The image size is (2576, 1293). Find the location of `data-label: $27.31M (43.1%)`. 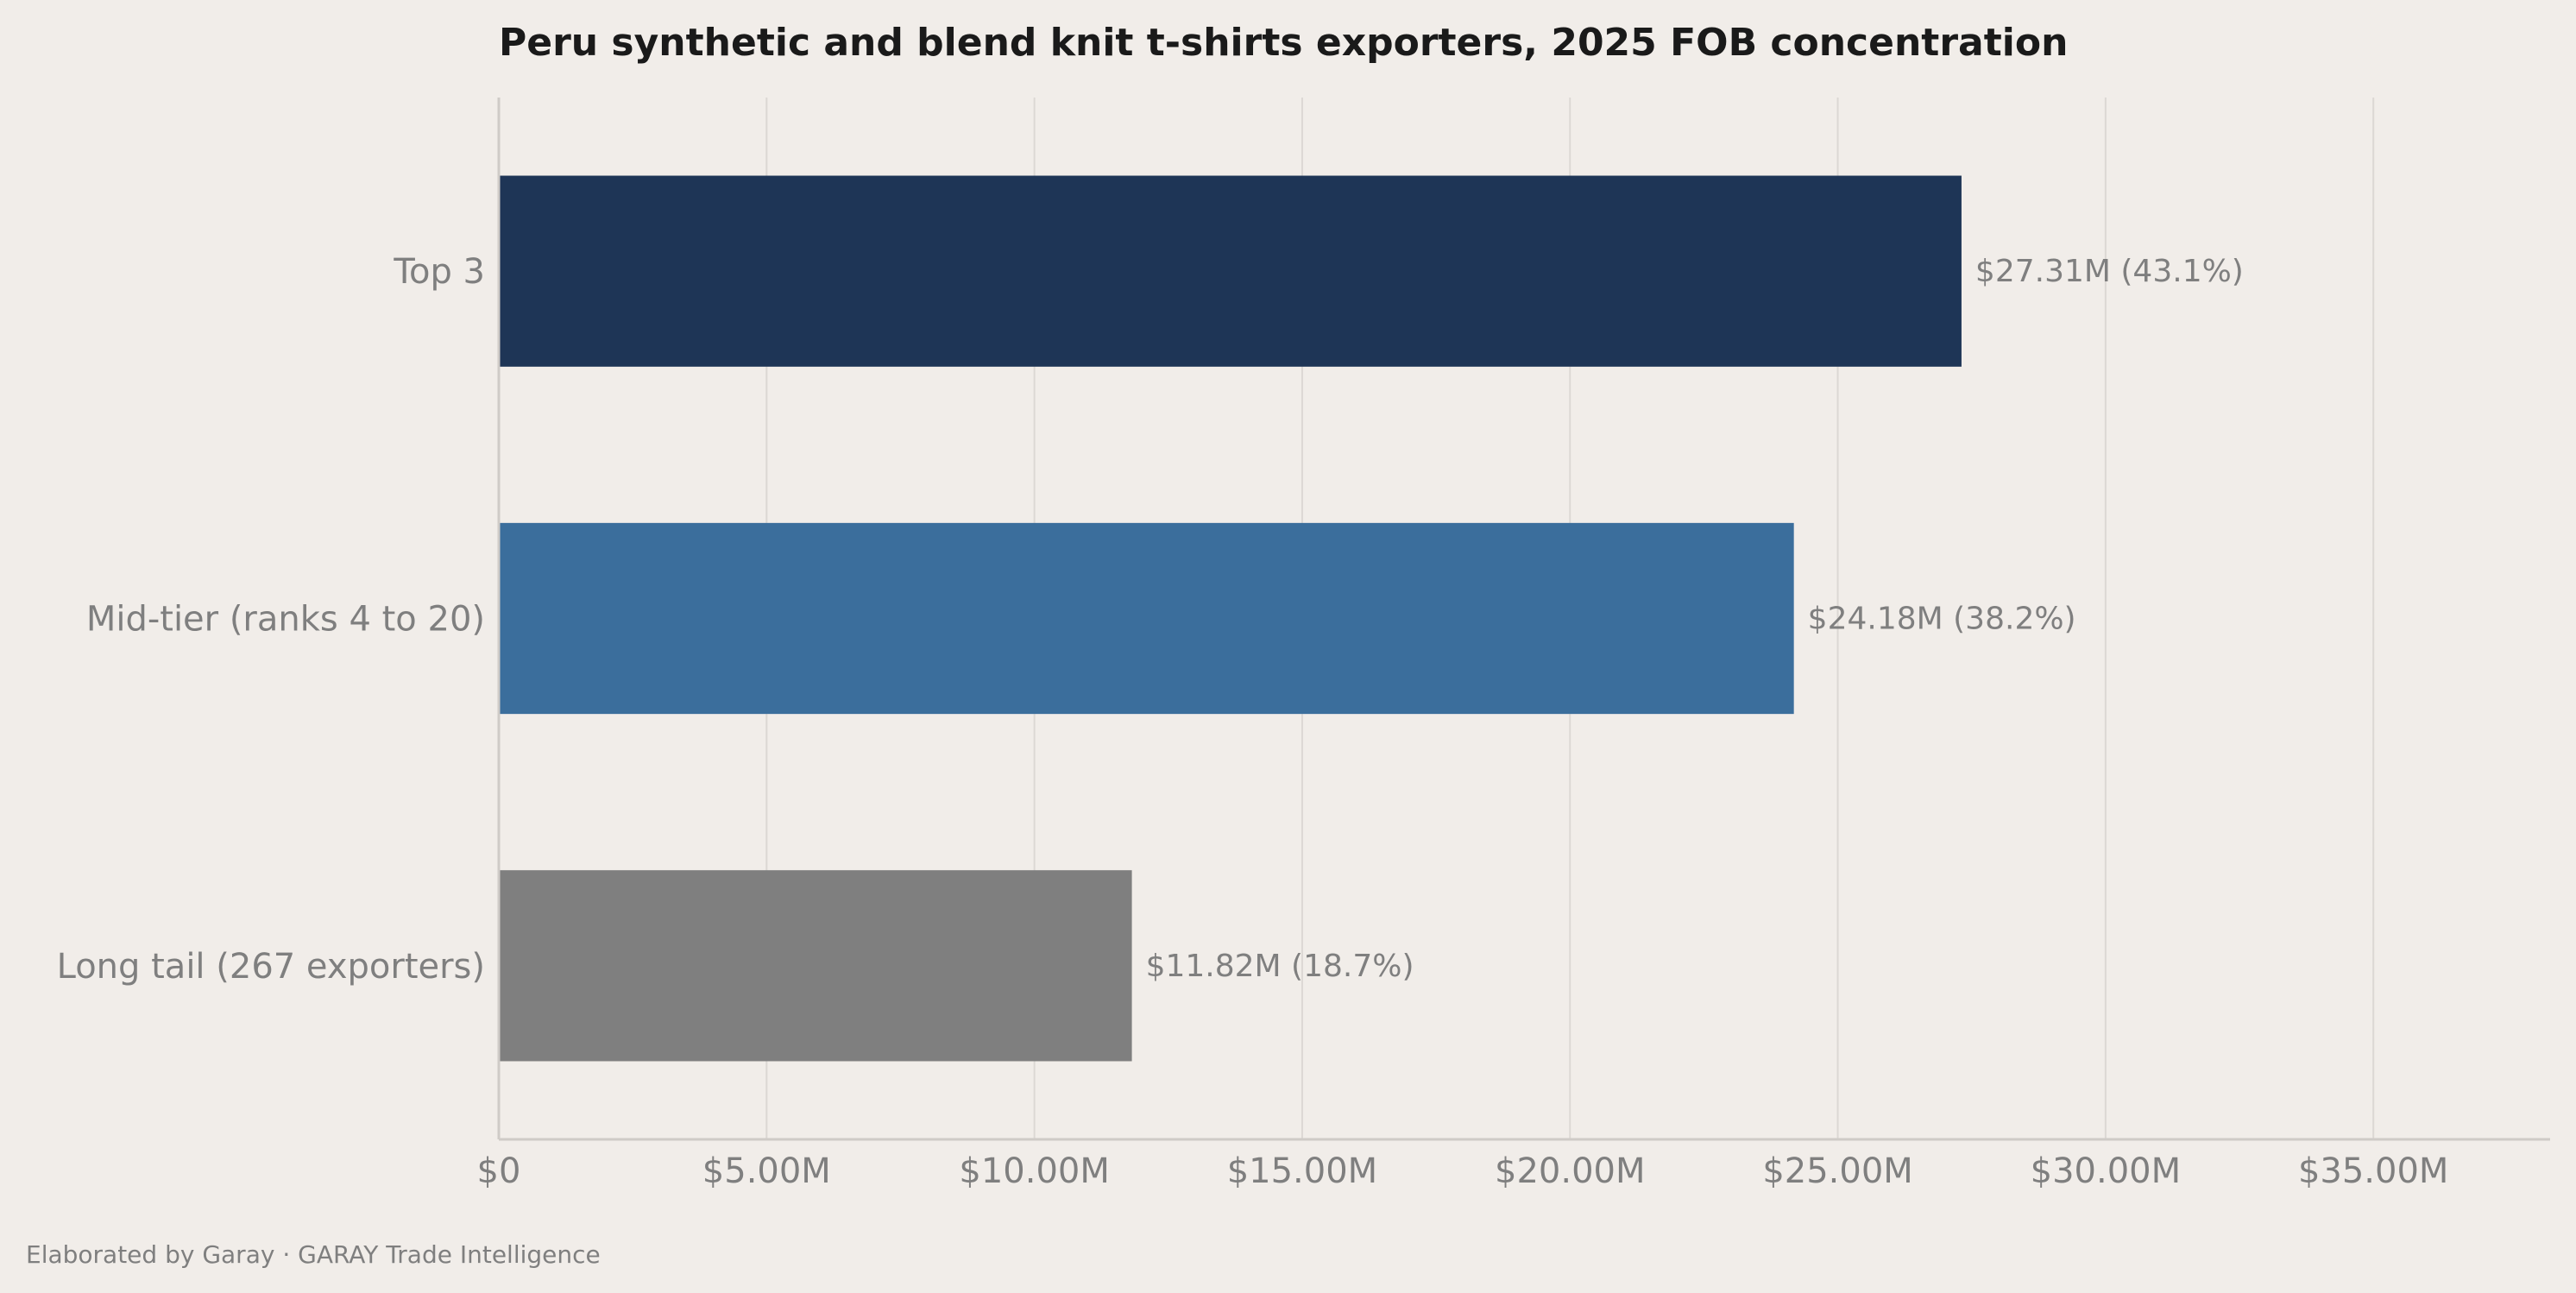

data-label: $27.31M (43.1%) is located at coordinates (2110, 272).